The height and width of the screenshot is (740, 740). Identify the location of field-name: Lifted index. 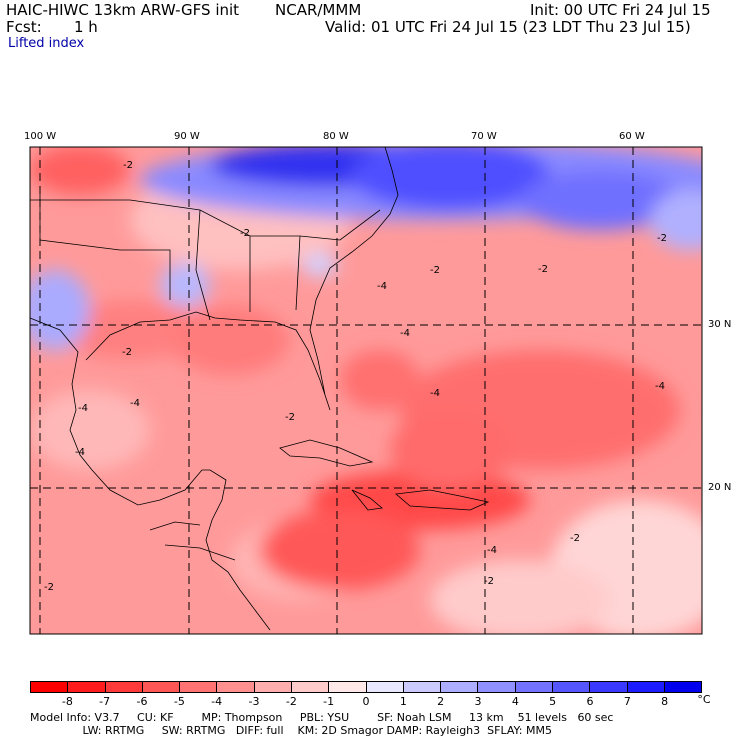
(46, 43).